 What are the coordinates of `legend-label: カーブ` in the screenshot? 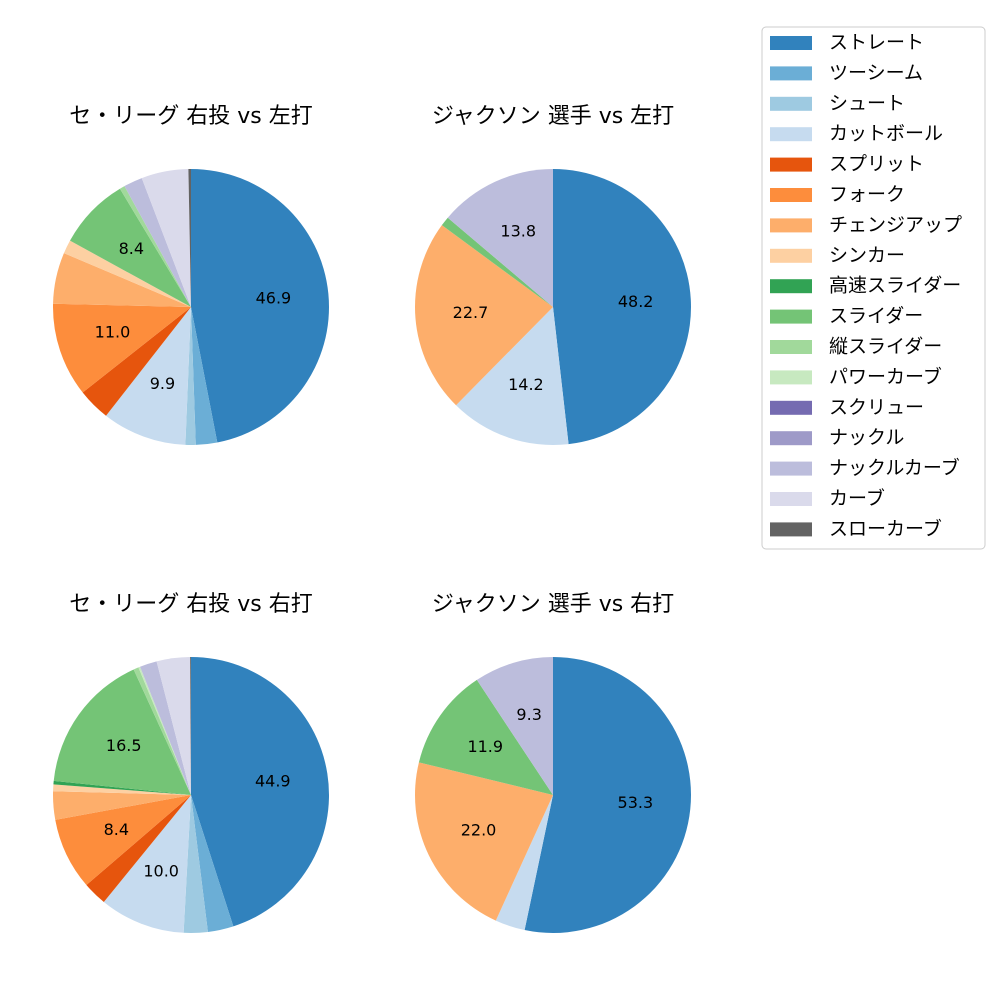 It's located at (857, 498).